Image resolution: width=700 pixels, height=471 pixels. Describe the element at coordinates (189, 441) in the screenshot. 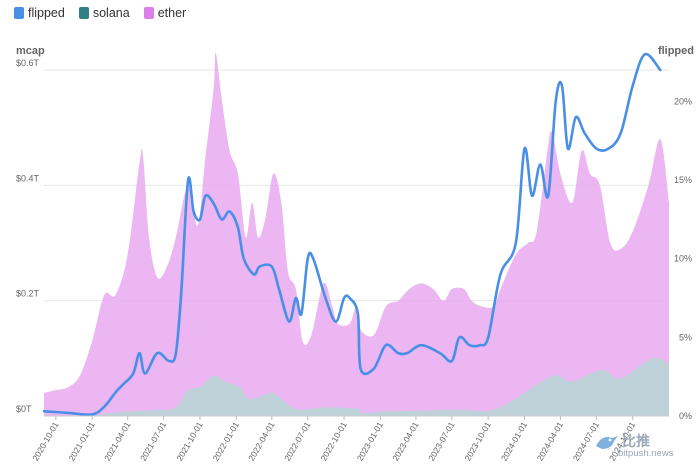

I see `x-tick-label: 2021-10-01` at that location.